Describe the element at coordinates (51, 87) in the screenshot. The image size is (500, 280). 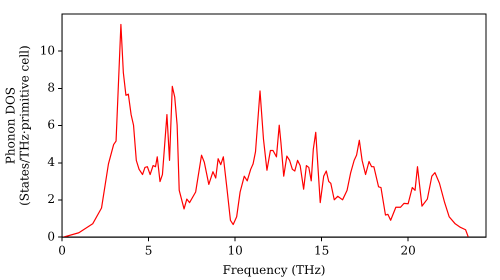
I see `y-tick-label: 8` at that location.